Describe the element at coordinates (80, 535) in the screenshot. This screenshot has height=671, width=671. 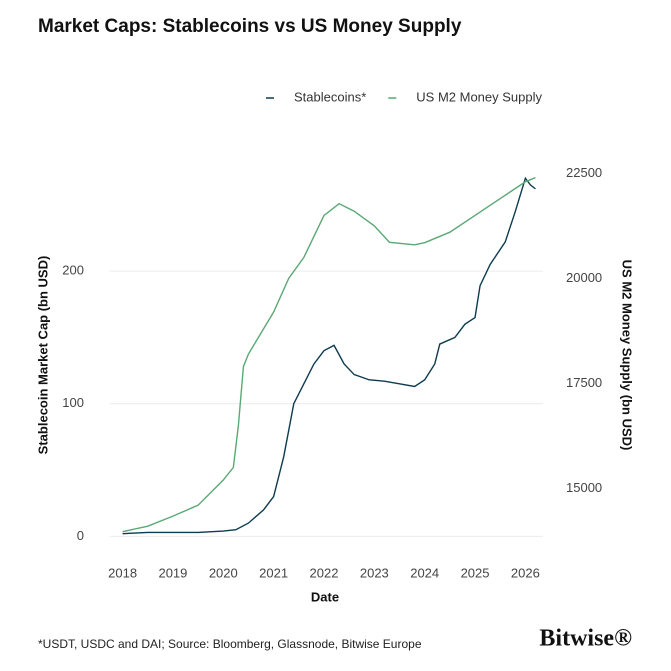
I see `y-tick-label: 0` at that location.